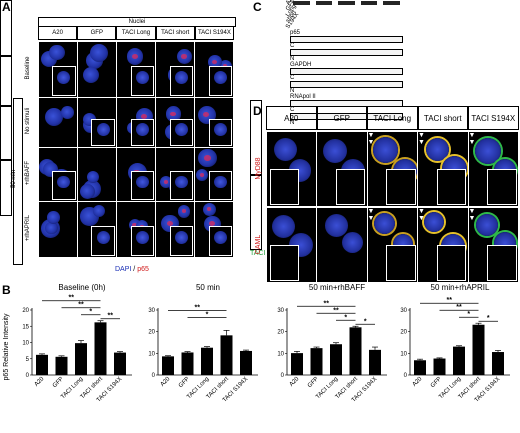 The width and height of the screenshot is (520, 433). What do you see at coordinates (143, 269) in the screenshot?
I see `legend-p65: p65` at bounding box center [143, 269].